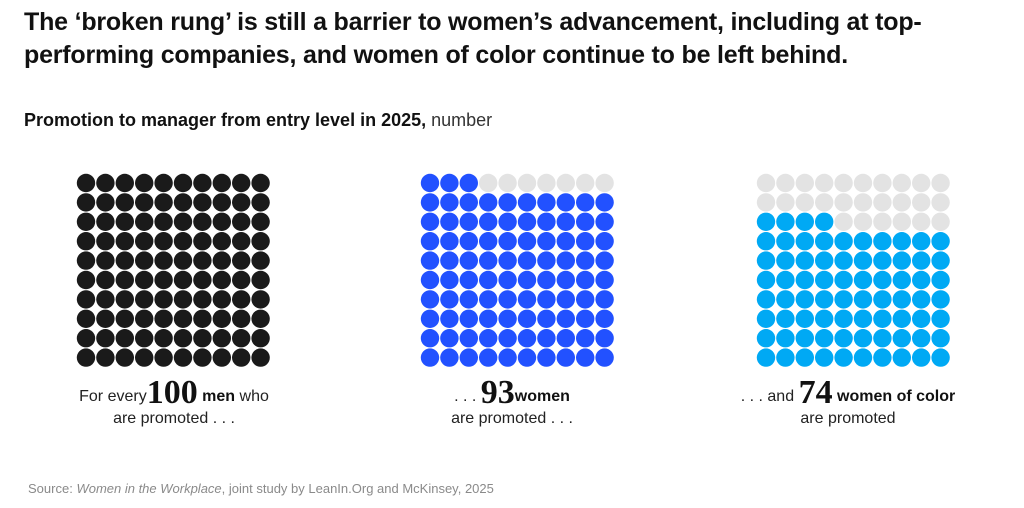  I want to click on caption-bold: women, so click(542, 396).